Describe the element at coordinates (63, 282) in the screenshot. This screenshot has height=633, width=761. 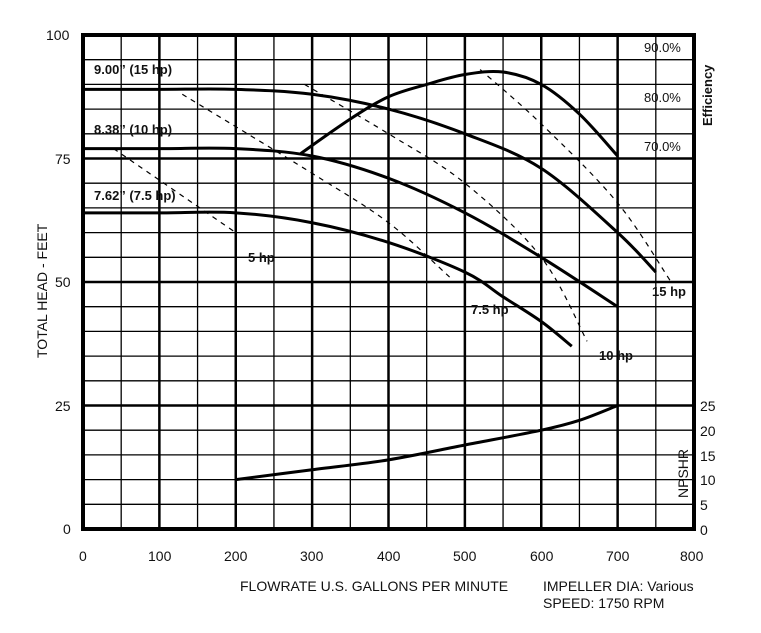
I see `y-tick-50: 50` at that location.